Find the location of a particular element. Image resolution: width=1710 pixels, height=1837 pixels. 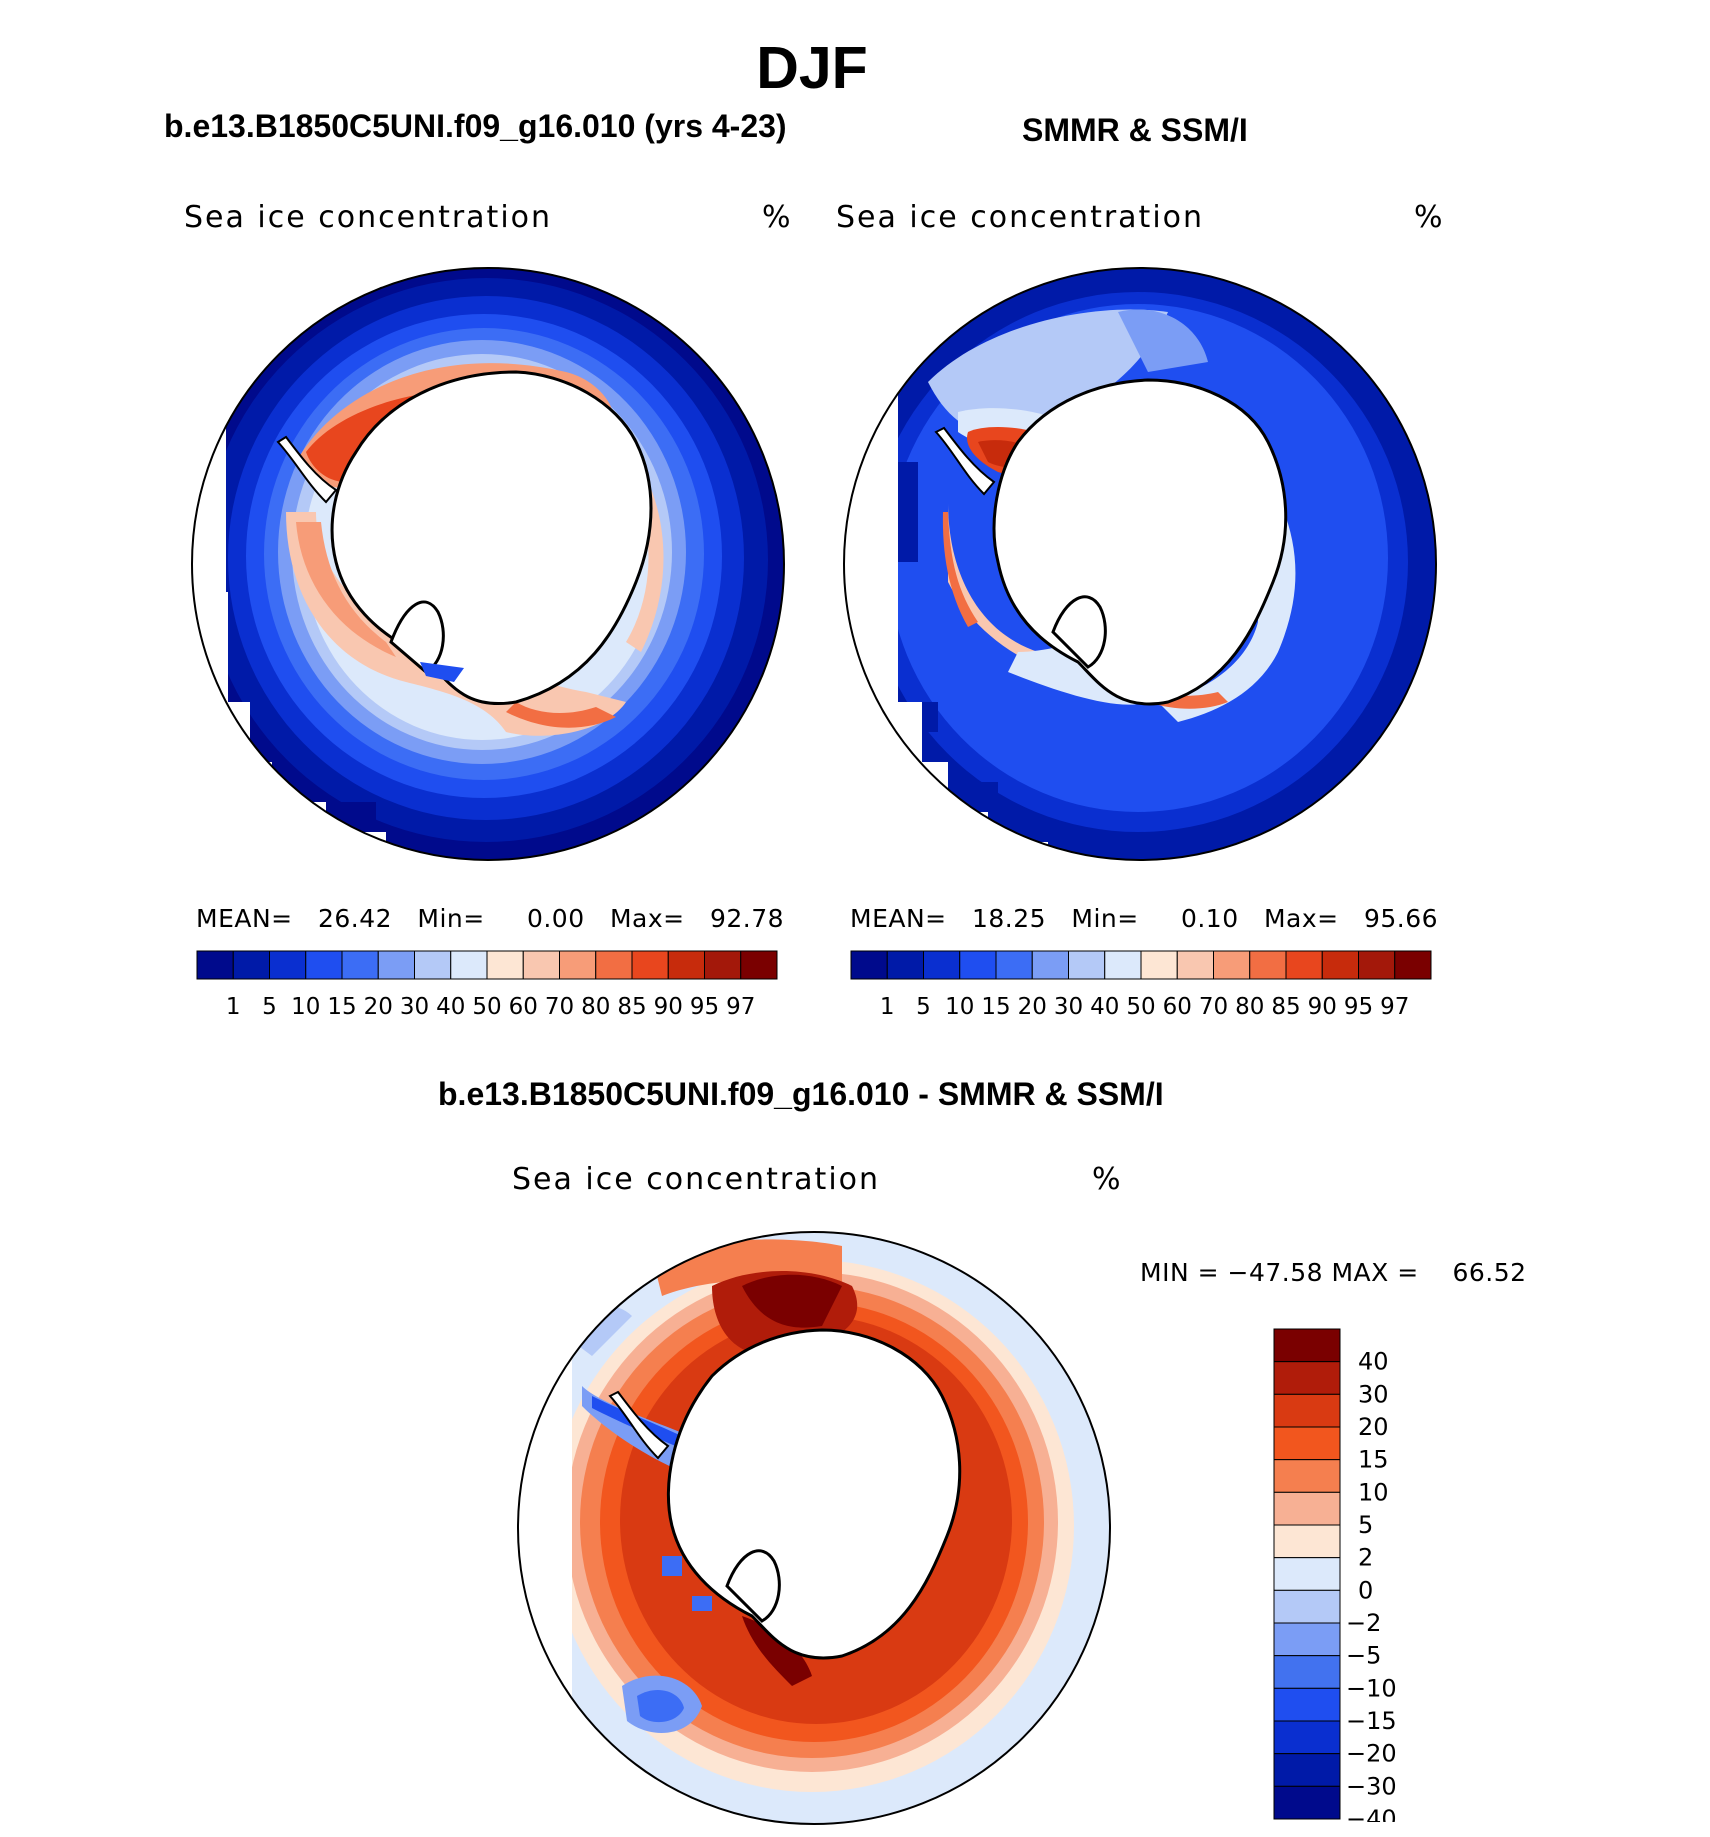

model-mean-label: MEAN= is located at coordinates (244, 918).